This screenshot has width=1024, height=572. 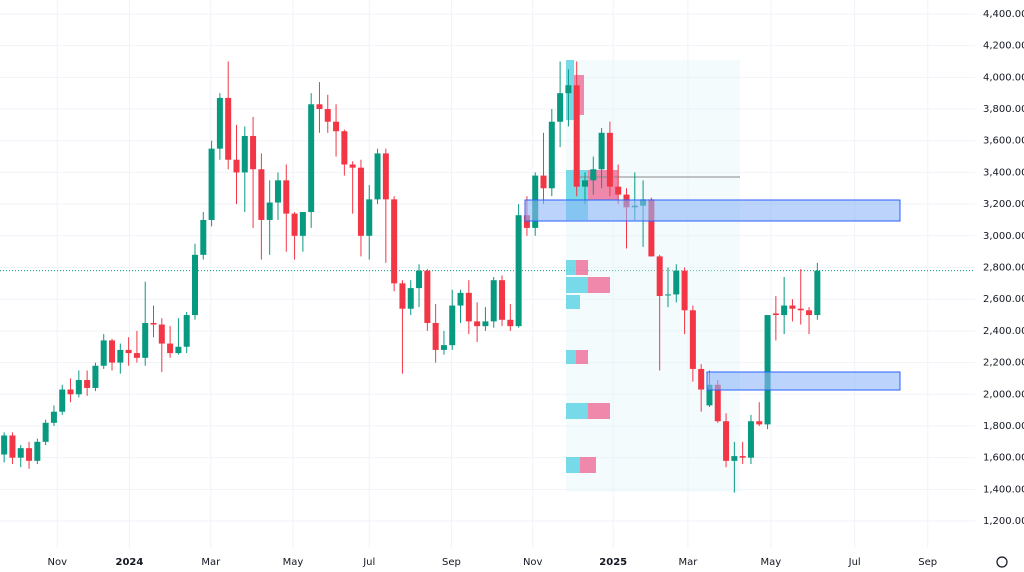 What do you see at coordinates (1003, 426) in the screenshot?
I see `y-tick-label: 1,800.00` at bounding box center [1003, 426].